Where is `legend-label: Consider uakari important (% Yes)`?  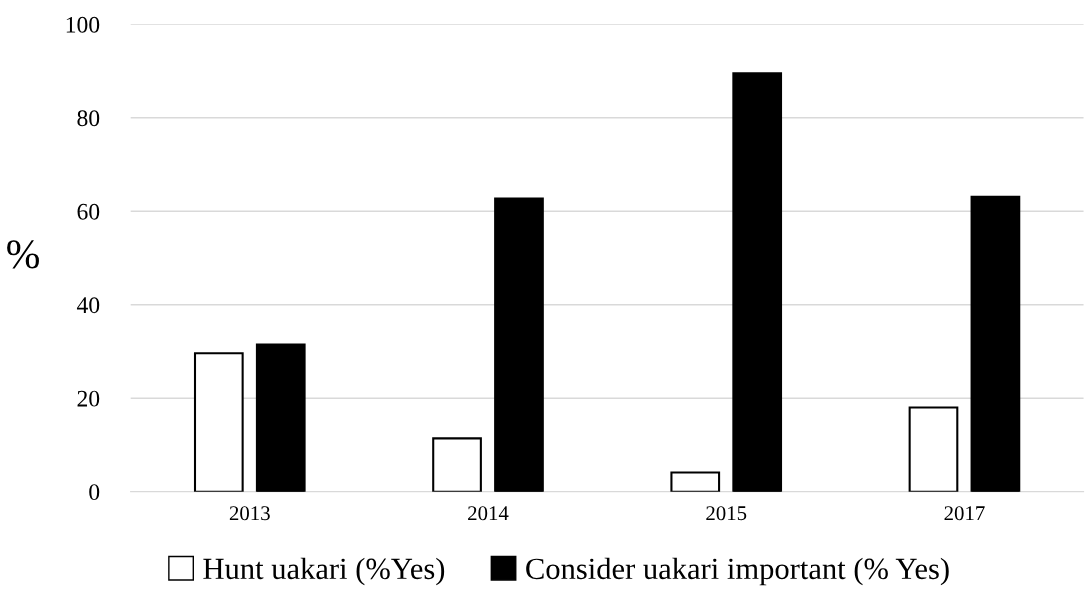
legend-label: Consider uakari important (% Yes) is located at coordinates (737, 571).